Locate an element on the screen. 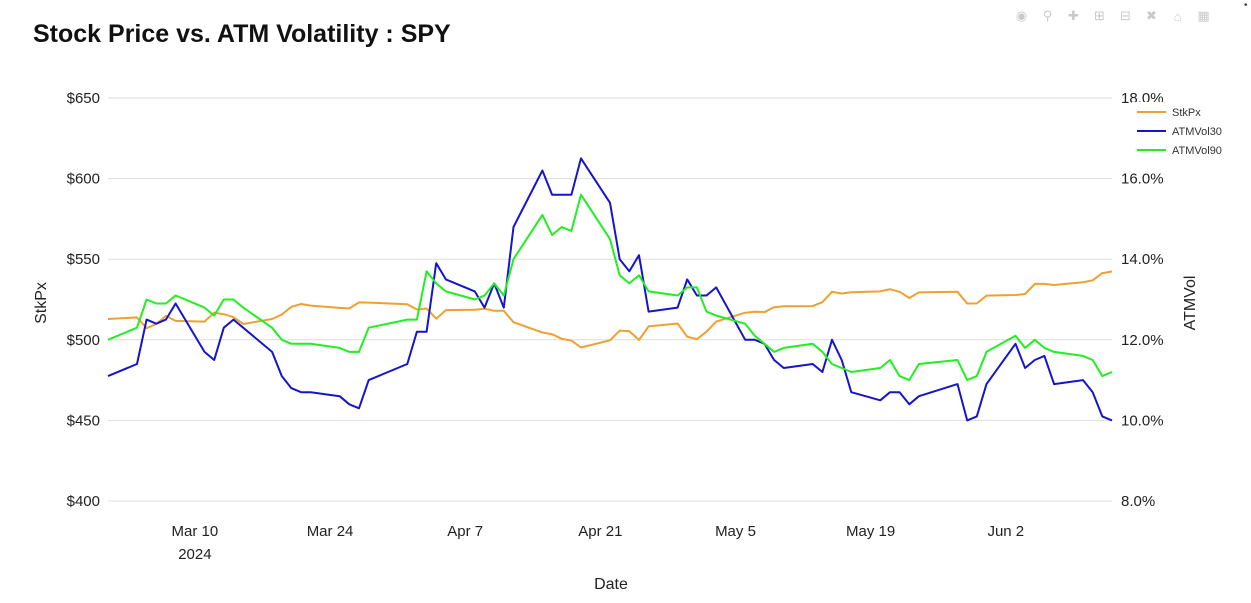 The image size is (1251, 603). corner-mark: • is located at coordinates (1246, 5).